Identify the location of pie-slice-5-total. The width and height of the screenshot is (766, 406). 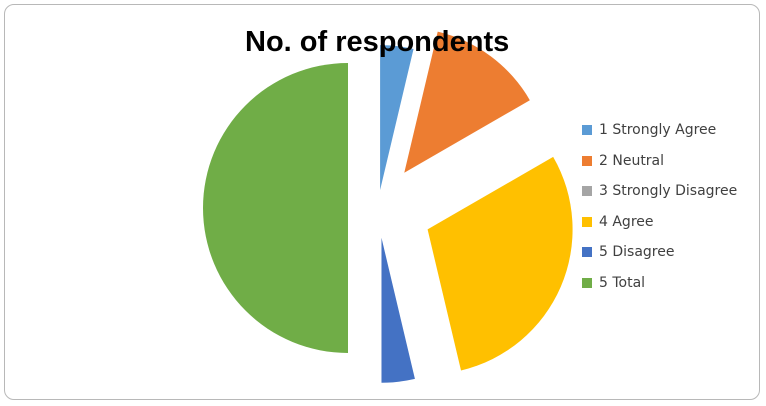
(275, 208).